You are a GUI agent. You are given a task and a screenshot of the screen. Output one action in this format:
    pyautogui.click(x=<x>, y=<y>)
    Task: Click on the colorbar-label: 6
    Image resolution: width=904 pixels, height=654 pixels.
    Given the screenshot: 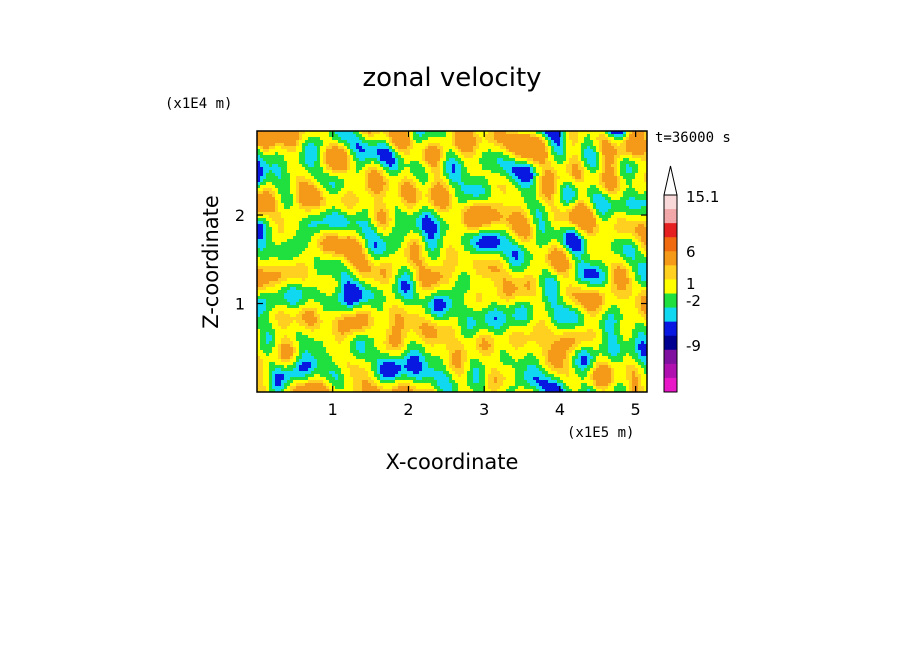 What is the action you would take?
    pyautogui.click(x=691, y=252)
    